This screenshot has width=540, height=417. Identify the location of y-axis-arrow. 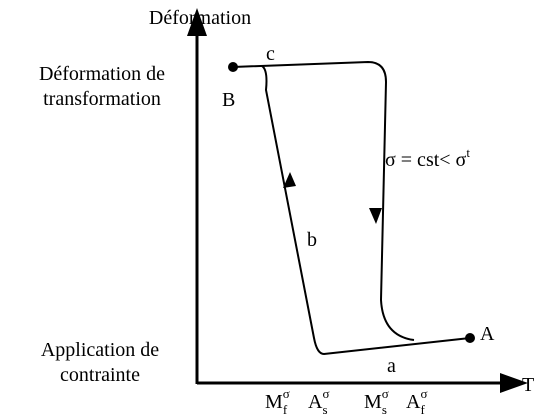
(197, 22).